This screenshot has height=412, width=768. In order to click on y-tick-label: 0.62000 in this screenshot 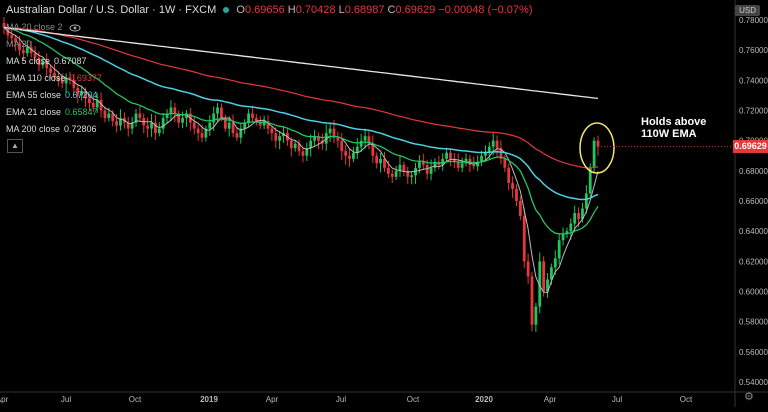, I will do `click(753, 261)`.